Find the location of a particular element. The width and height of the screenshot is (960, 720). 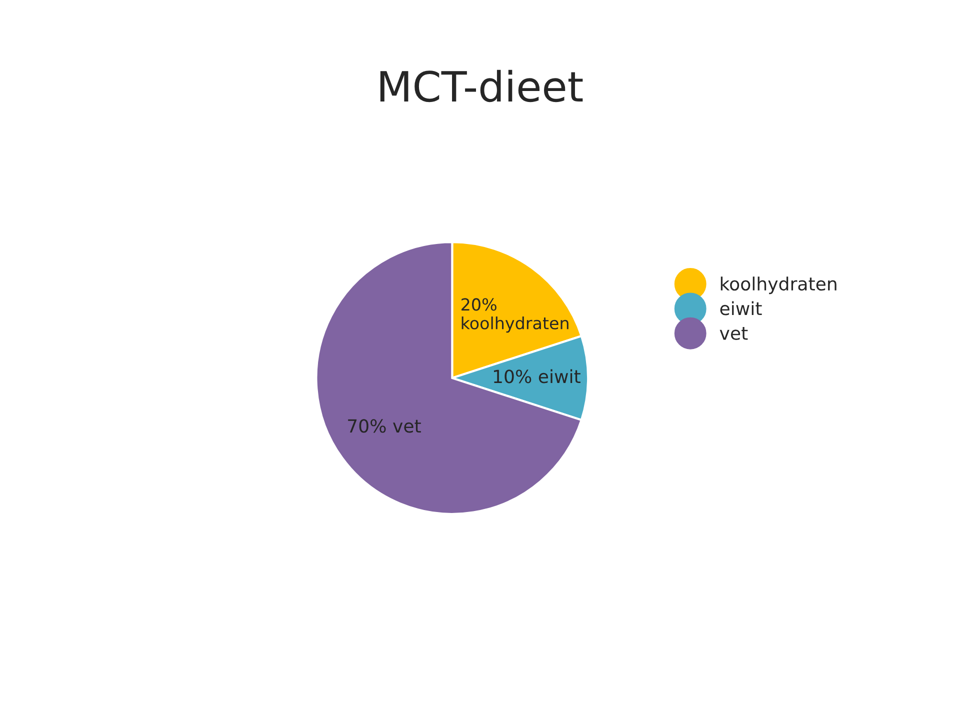

data-label: 70% vet is located at coordinates (384, 426).